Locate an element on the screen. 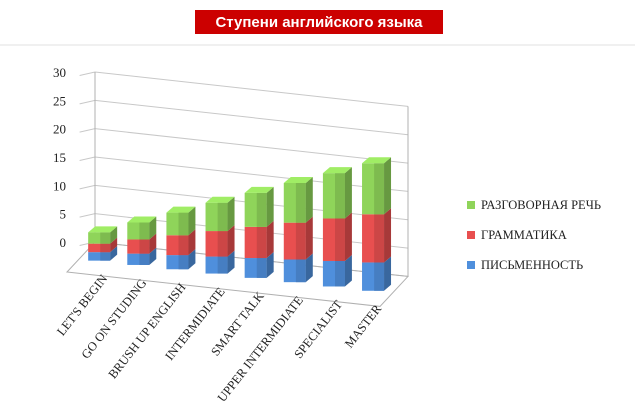 The width and height of the screenshot is (635, 413). y-tick-label: 0 is located at coordinates (63, 242).